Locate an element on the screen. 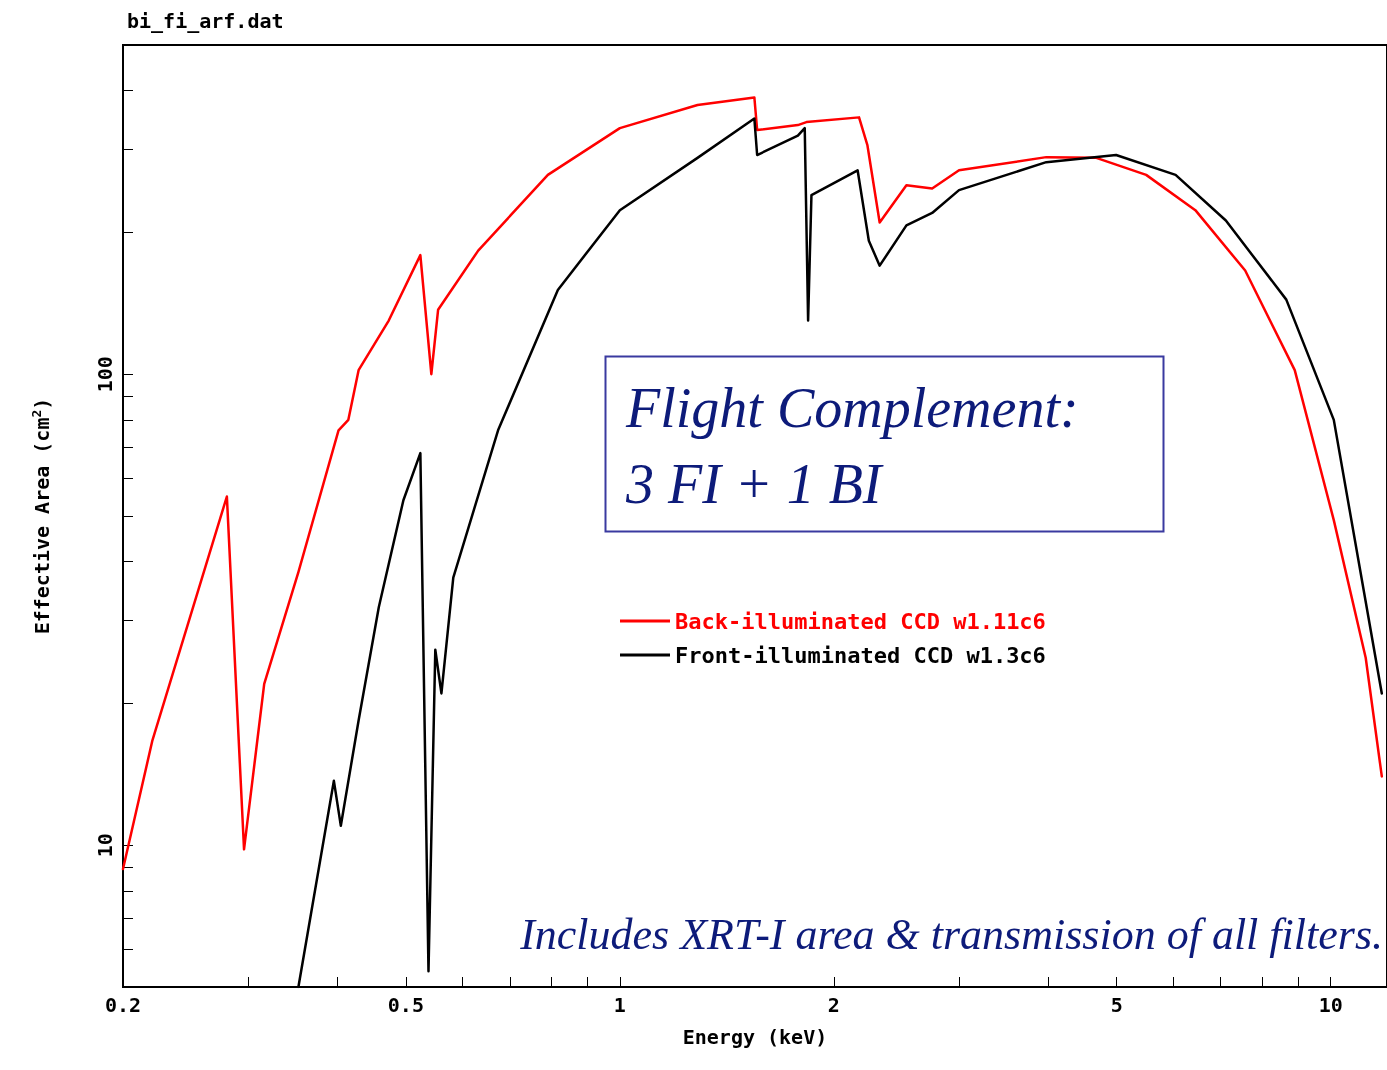  x-axis-title: Energy (keV) is located at coordinates (755, 1037).